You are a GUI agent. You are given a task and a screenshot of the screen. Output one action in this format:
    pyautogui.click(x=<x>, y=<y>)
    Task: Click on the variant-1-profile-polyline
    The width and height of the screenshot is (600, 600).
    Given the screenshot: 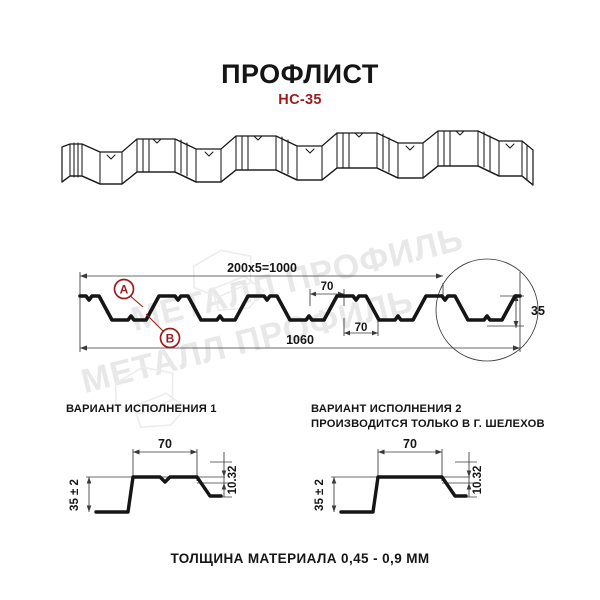 What is the action you would take?
    pyautogui.click(x=158, y=494)
    